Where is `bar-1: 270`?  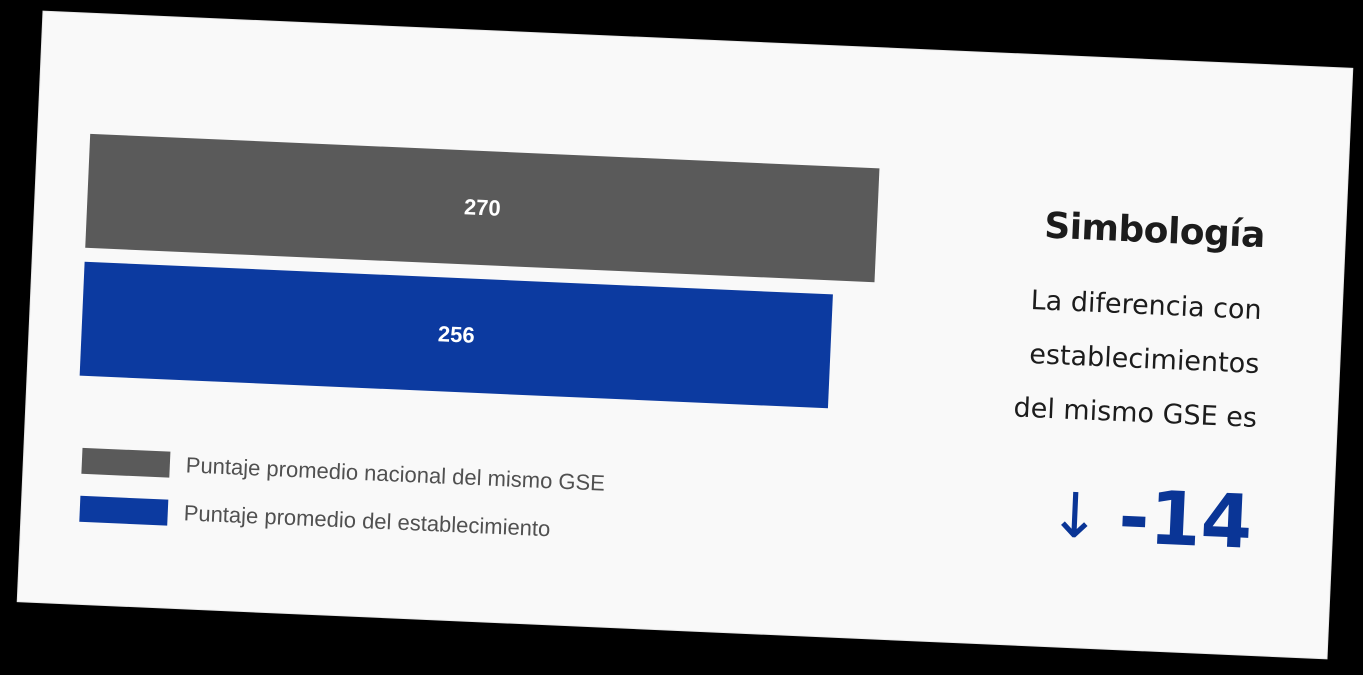
bar-1: 270 is located at coordinates (482, 208).